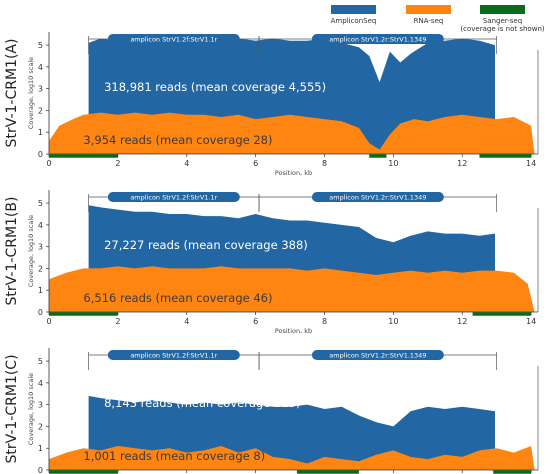  What do you see at coordinates (215, 87) in the screenshot?
I see `ampliconseq-reads-annotation: 318,981 reads (mean coverage 4,555)` at bounding box center [215, 87].